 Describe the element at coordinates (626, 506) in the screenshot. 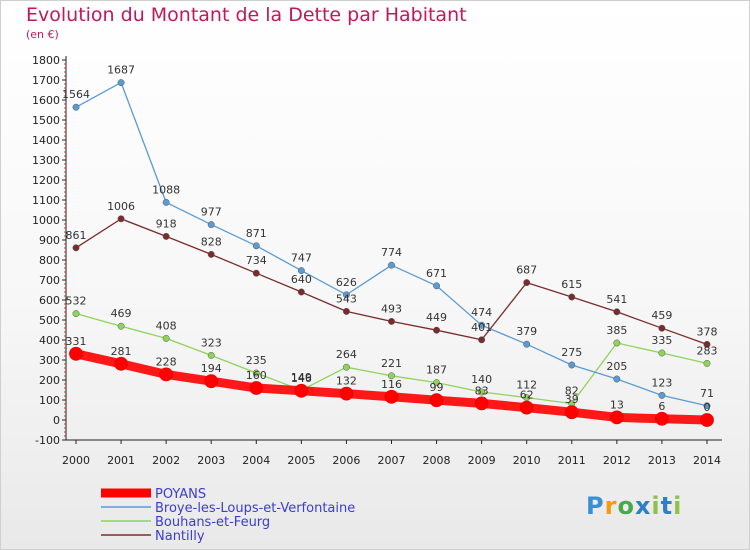

I see `logo-letter: o` at that location.